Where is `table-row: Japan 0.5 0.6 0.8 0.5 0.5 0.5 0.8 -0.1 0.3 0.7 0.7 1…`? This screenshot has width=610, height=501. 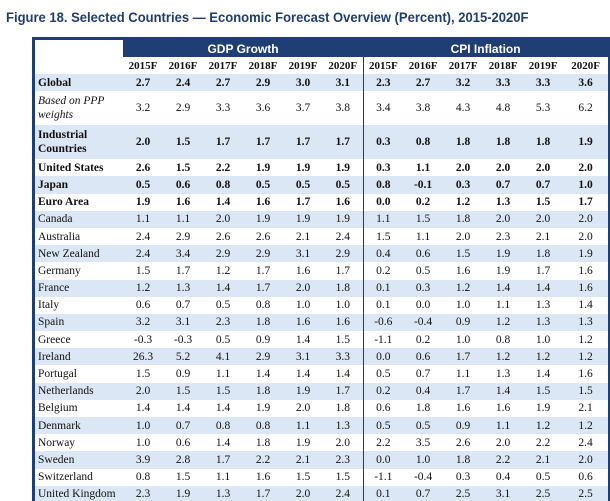
table-row: Japan 0.5 0.6 0.8 0.5 0.5 0.5 0.8 -0.1 0.3 0.7 0.7 1… is located at coordinates (322, 185).